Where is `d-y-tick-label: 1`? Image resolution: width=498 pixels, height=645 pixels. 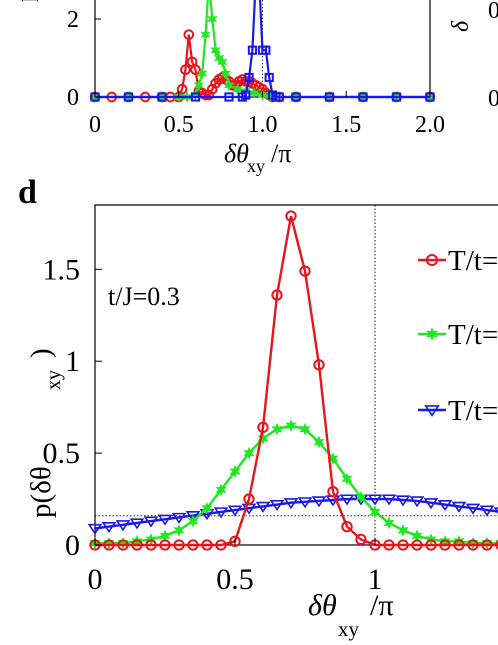
d-y-tick-label: 1 is located at coordinates (72, 361).